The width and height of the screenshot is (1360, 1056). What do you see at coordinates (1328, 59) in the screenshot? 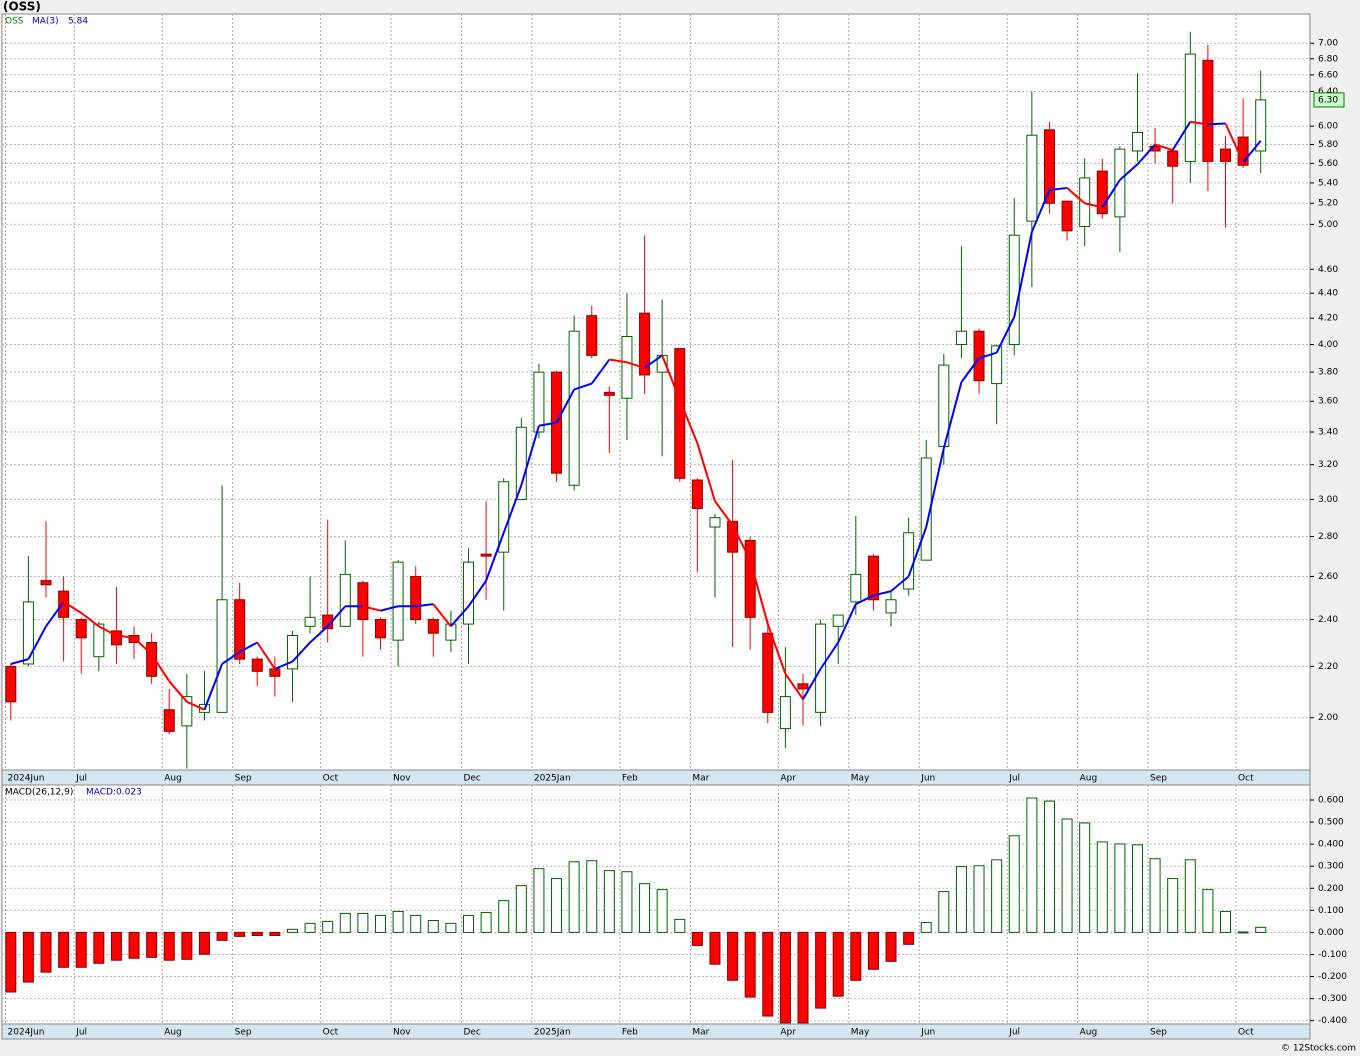
I see `y-tick-label: 6.80` at bounding box center [1328, 59].